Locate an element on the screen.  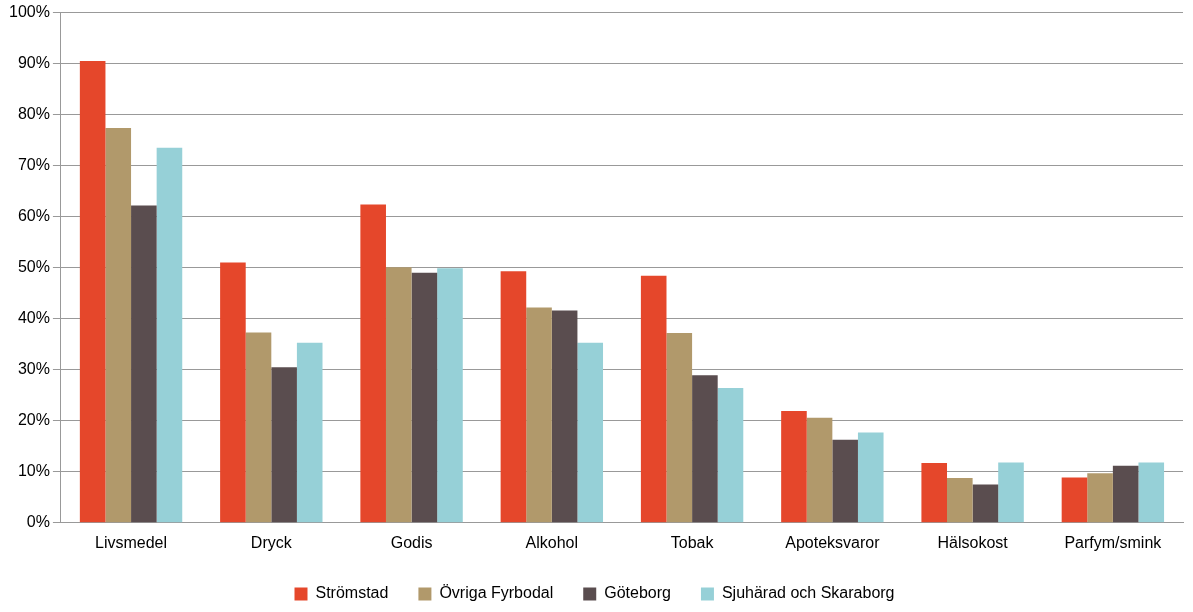
legend-label: Strömstad is located at coordinates (352, 593).